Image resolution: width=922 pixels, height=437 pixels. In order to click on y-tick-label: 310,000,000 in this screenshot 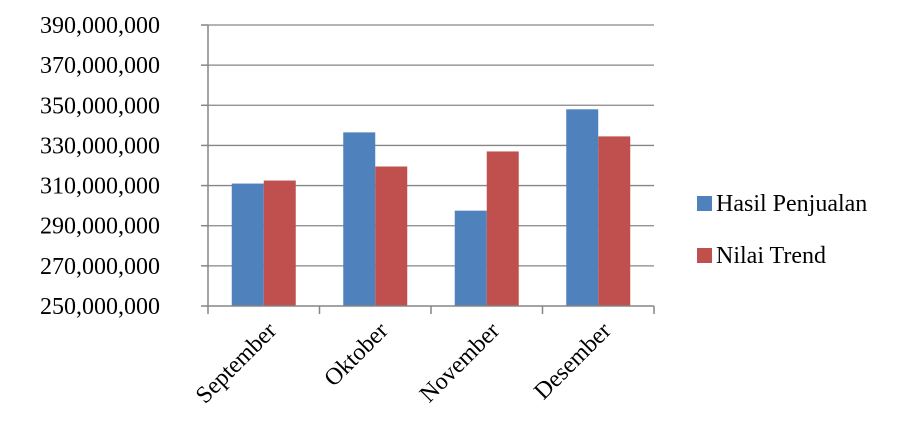, I will do `click(100, 187)`.